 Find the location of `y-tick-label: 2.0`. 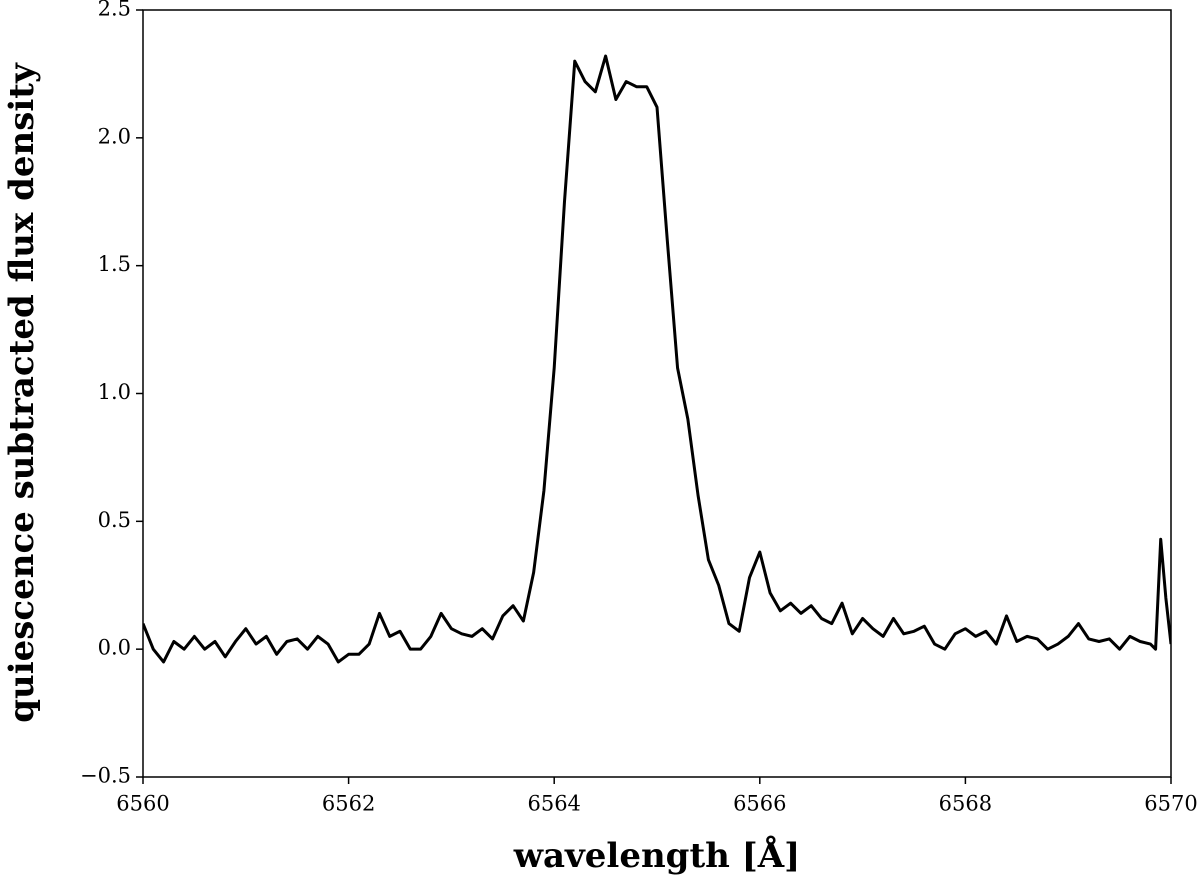

y-tick-label: 2.0 is located at coordinates (114, 136).